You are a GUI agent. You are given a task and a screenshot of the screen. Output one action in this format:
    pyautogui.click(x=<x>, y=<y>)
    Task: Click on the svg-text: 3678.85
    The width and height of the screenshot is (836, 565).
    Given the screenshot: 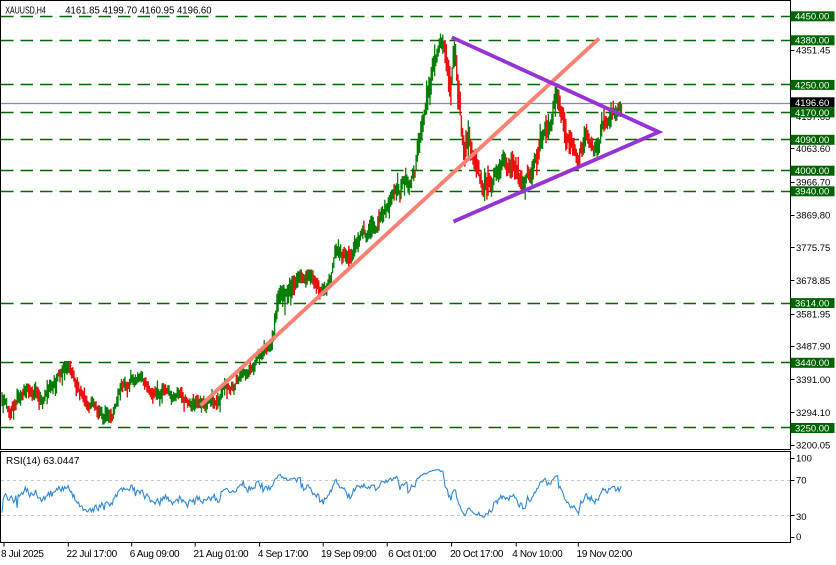 What is the action you would take?
    pyautogui.click(x=813, y=281)
    